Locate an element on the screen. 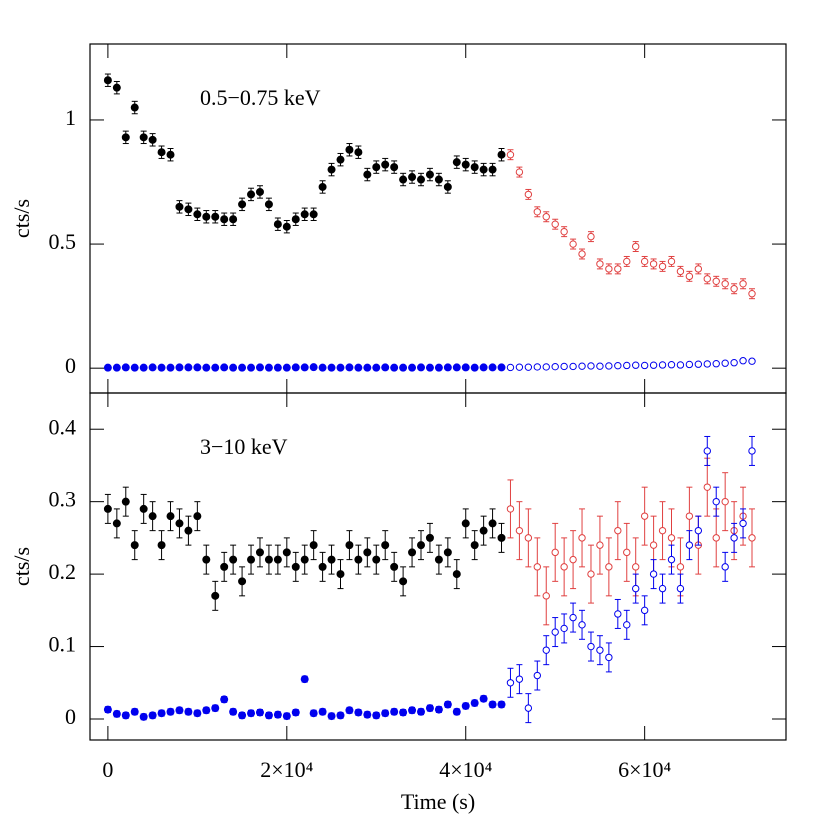  y-tick-label: 0.5 is located at coordinates (63, 241).